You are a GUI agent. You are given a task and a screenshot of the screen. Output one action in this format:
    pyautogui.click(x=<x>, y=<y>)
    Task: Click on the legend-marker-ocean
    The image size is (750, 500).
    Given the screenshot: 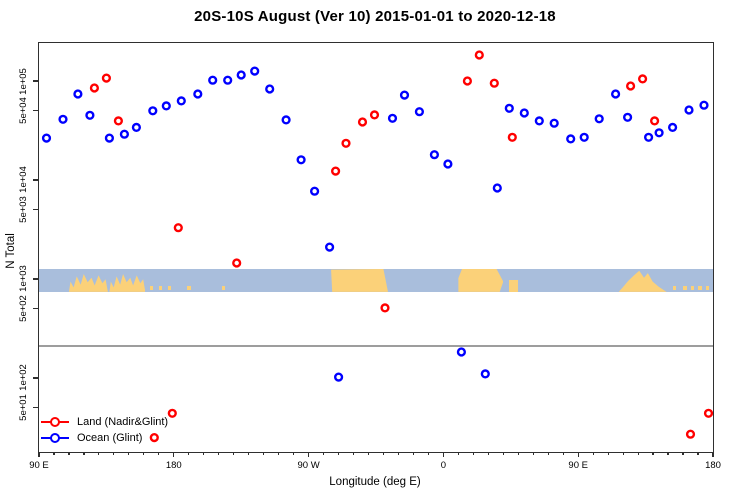 What is the action you would take?
    pyautogui.click(x=55, y=438)
    